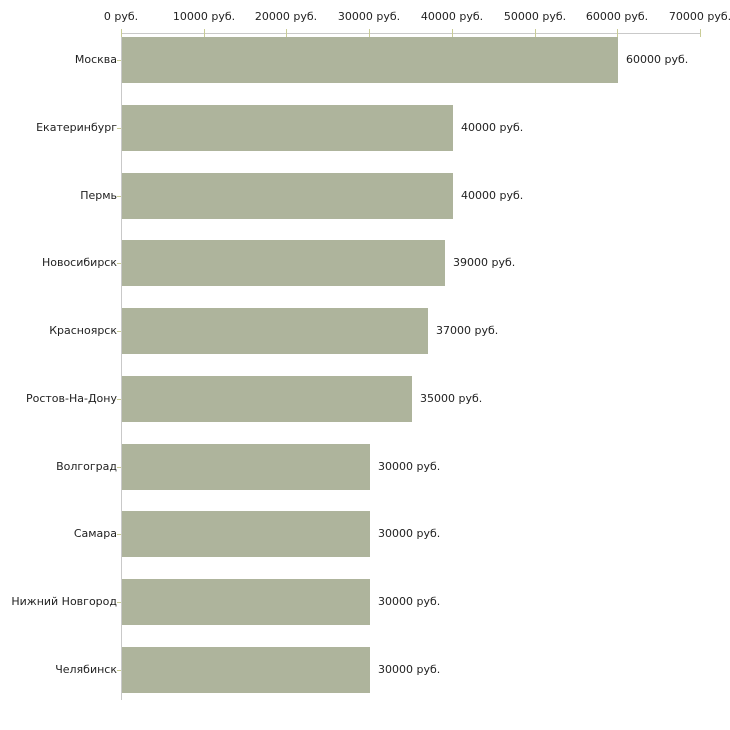 The height and width of the screenshot is (730, 730). Describe the element at coordinates (86, 669) in the screenshot. I see `category-label: Челябинск` at that location.